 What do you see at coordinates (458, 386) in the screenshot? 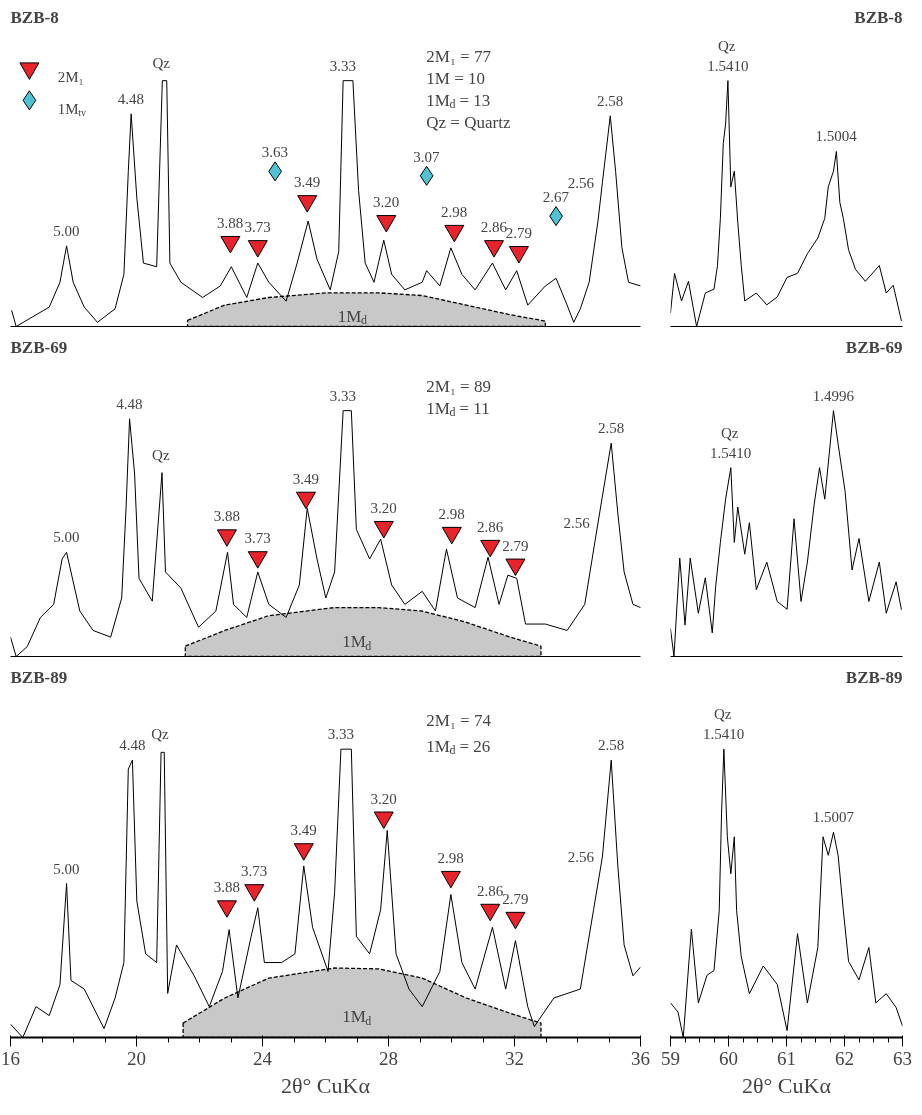
I see `text: 2M₁ = 89` at bounding box center [458, 386].